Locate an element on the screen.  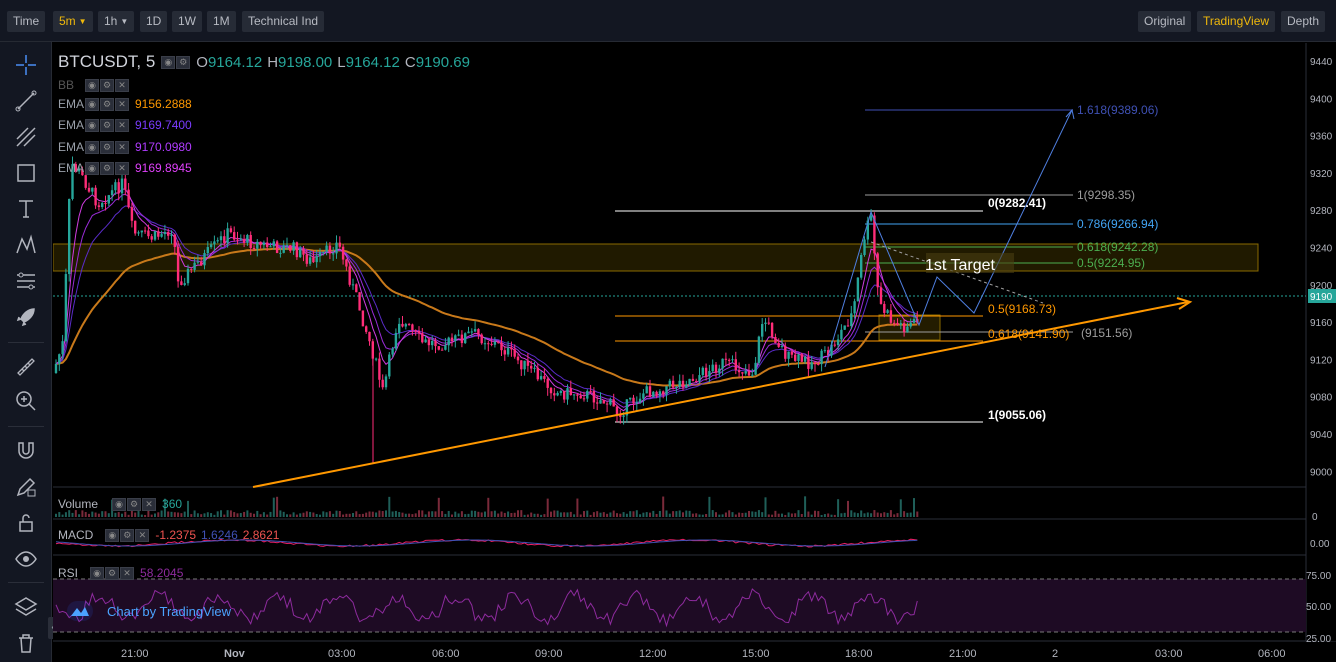
interval-1d-button: 1D is located at coordinates (154, 21).